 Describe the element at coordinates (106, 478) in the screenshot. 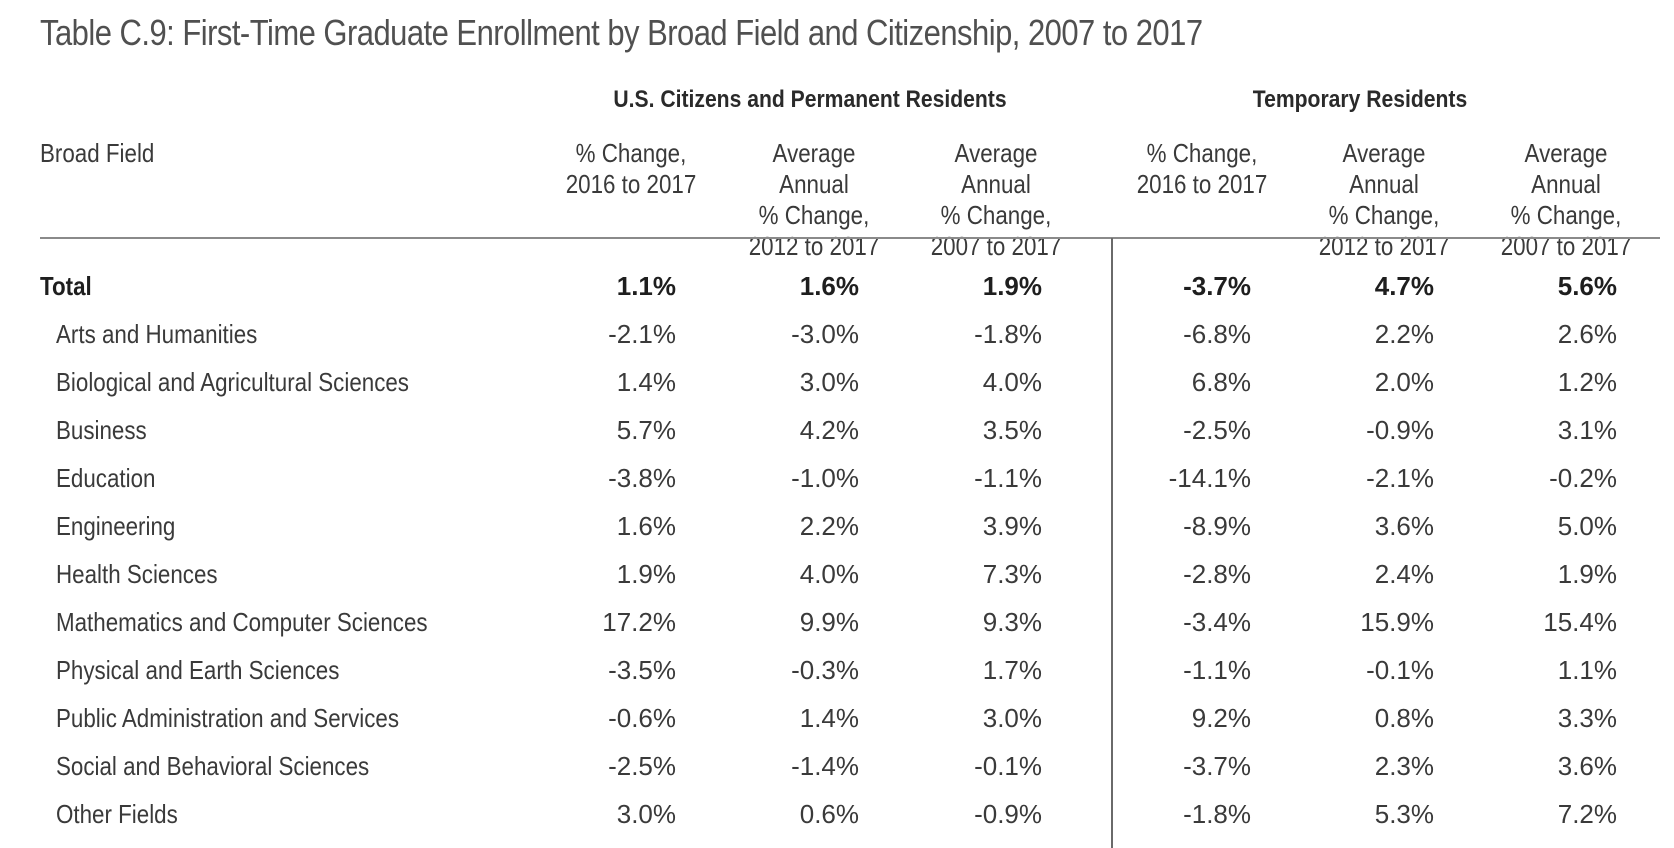

I see `row-label-broad-field: Education` at that location.